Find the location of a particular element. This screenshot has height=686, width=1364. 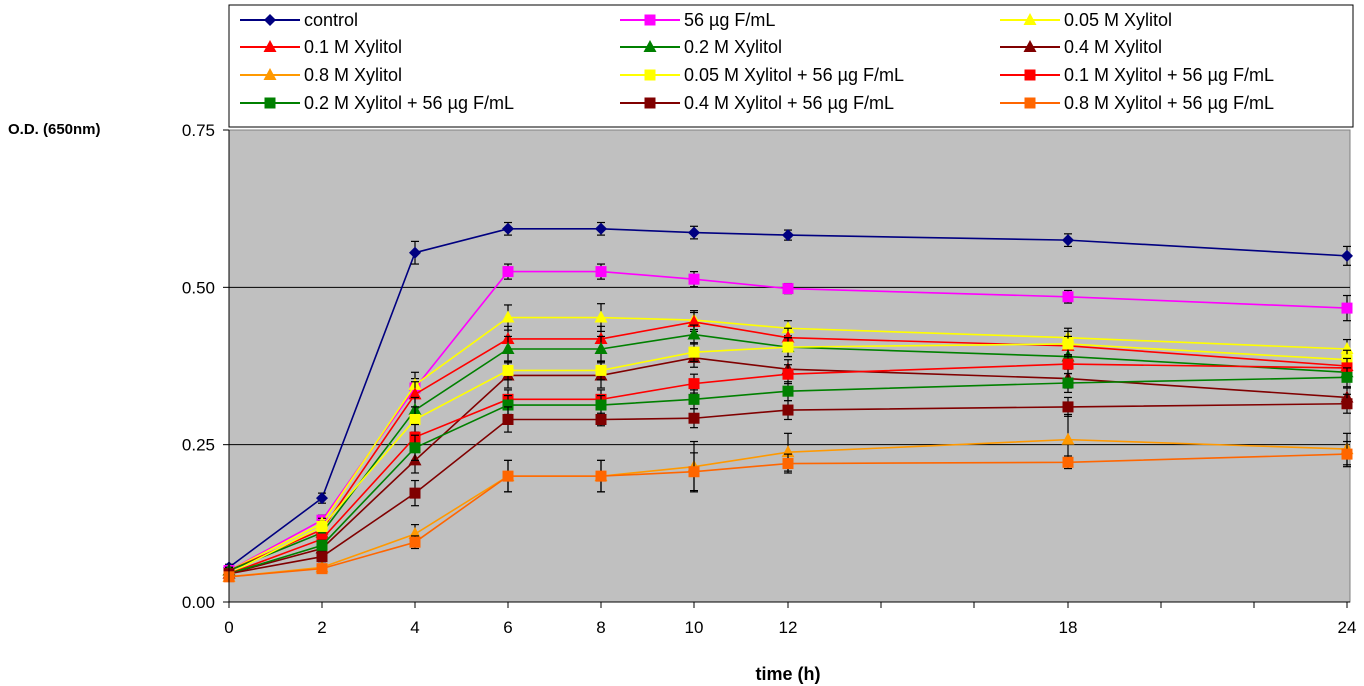

legend-label: 56 µg F/mL is located at coordinates (729, 20).